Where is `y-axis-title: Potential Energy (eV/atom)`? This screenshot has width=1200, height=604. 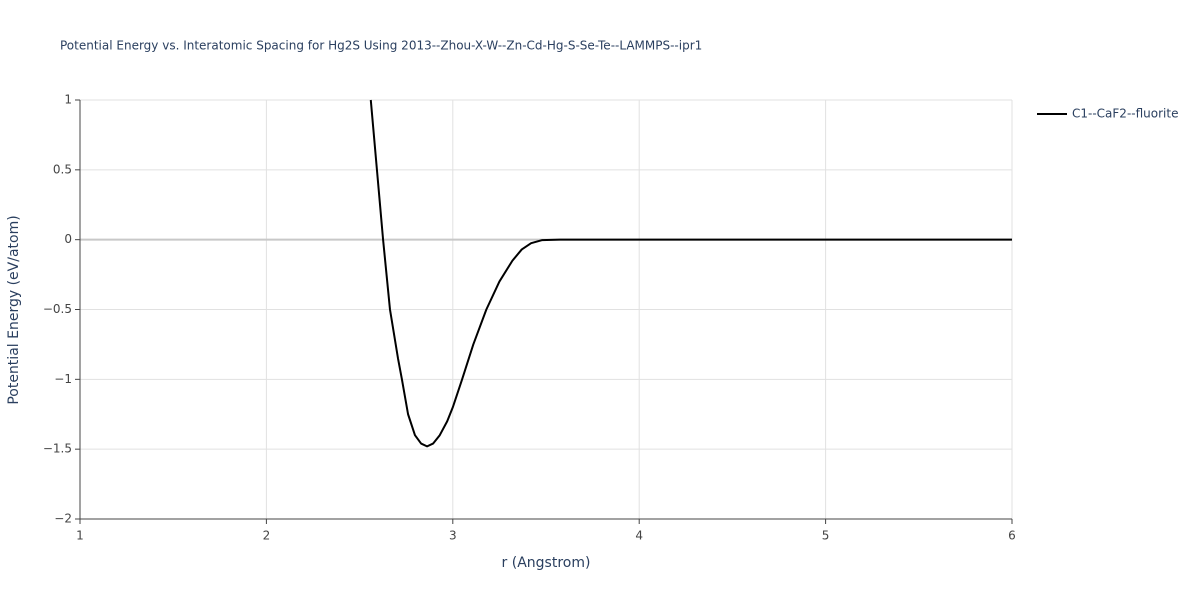 y-axis-title: Potential Energy (eV/atom) is located at coordinates (14, 309).